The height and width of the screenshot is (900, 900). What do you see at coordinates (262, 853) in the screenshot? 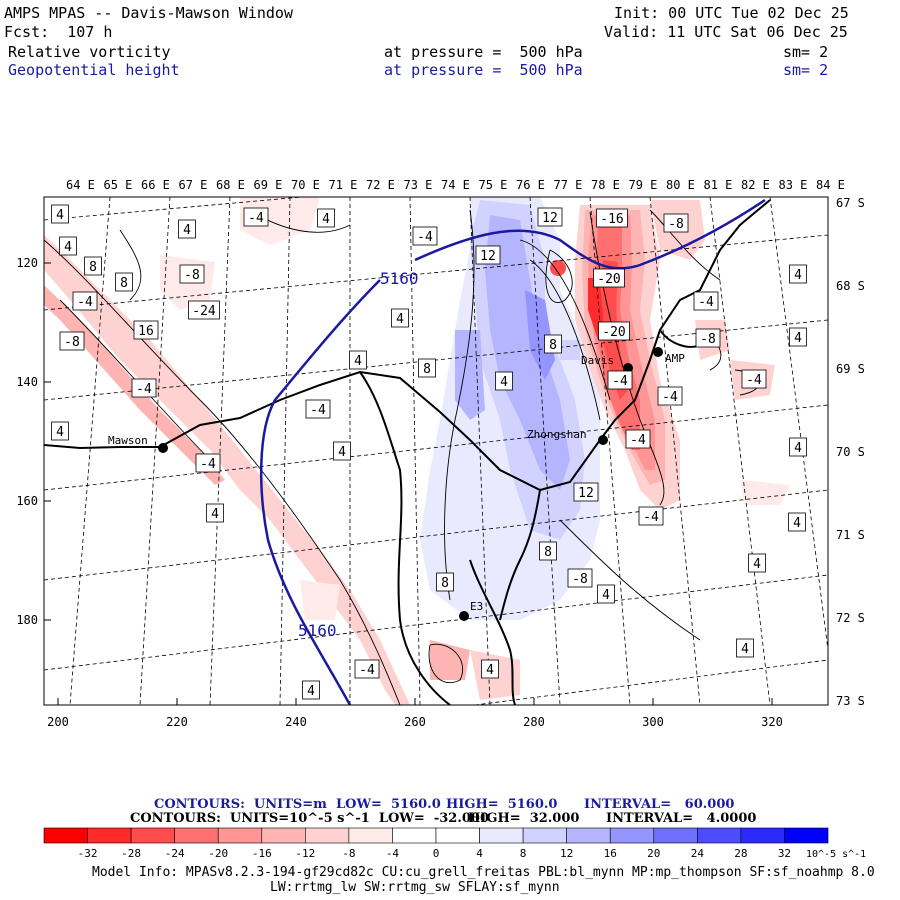
I see `colorbar-label: -16` at bounding box center [262, 853].